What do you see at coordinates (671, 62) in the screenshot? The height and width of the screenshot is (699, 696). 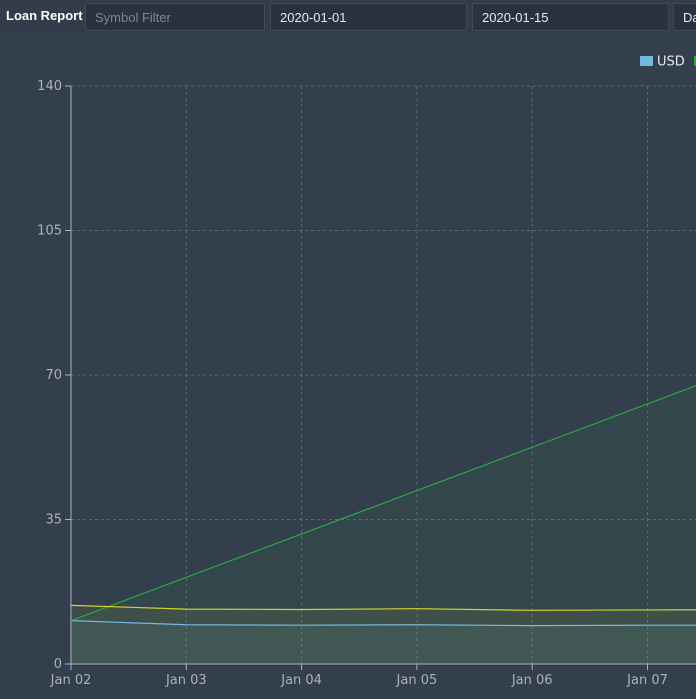 I see `legend-label-0: USD` at bounding box center [671, 62].